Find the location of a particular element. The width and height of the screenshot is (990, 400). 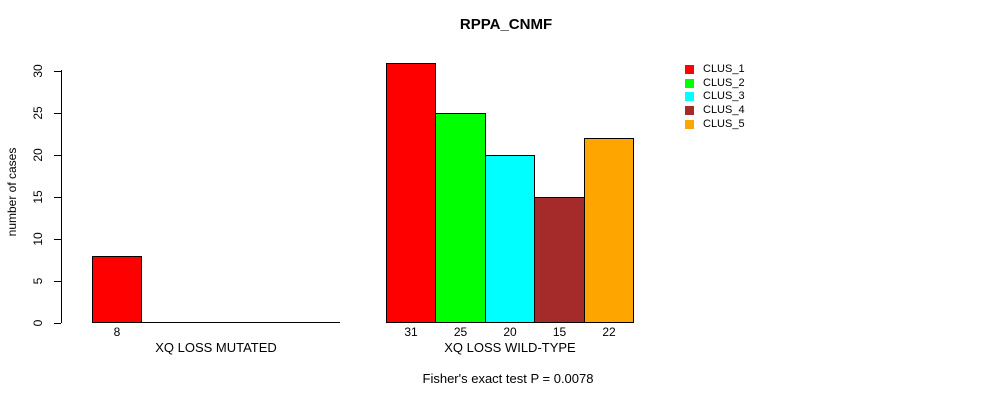

y-axis-line is located at coordinates (61, 196).